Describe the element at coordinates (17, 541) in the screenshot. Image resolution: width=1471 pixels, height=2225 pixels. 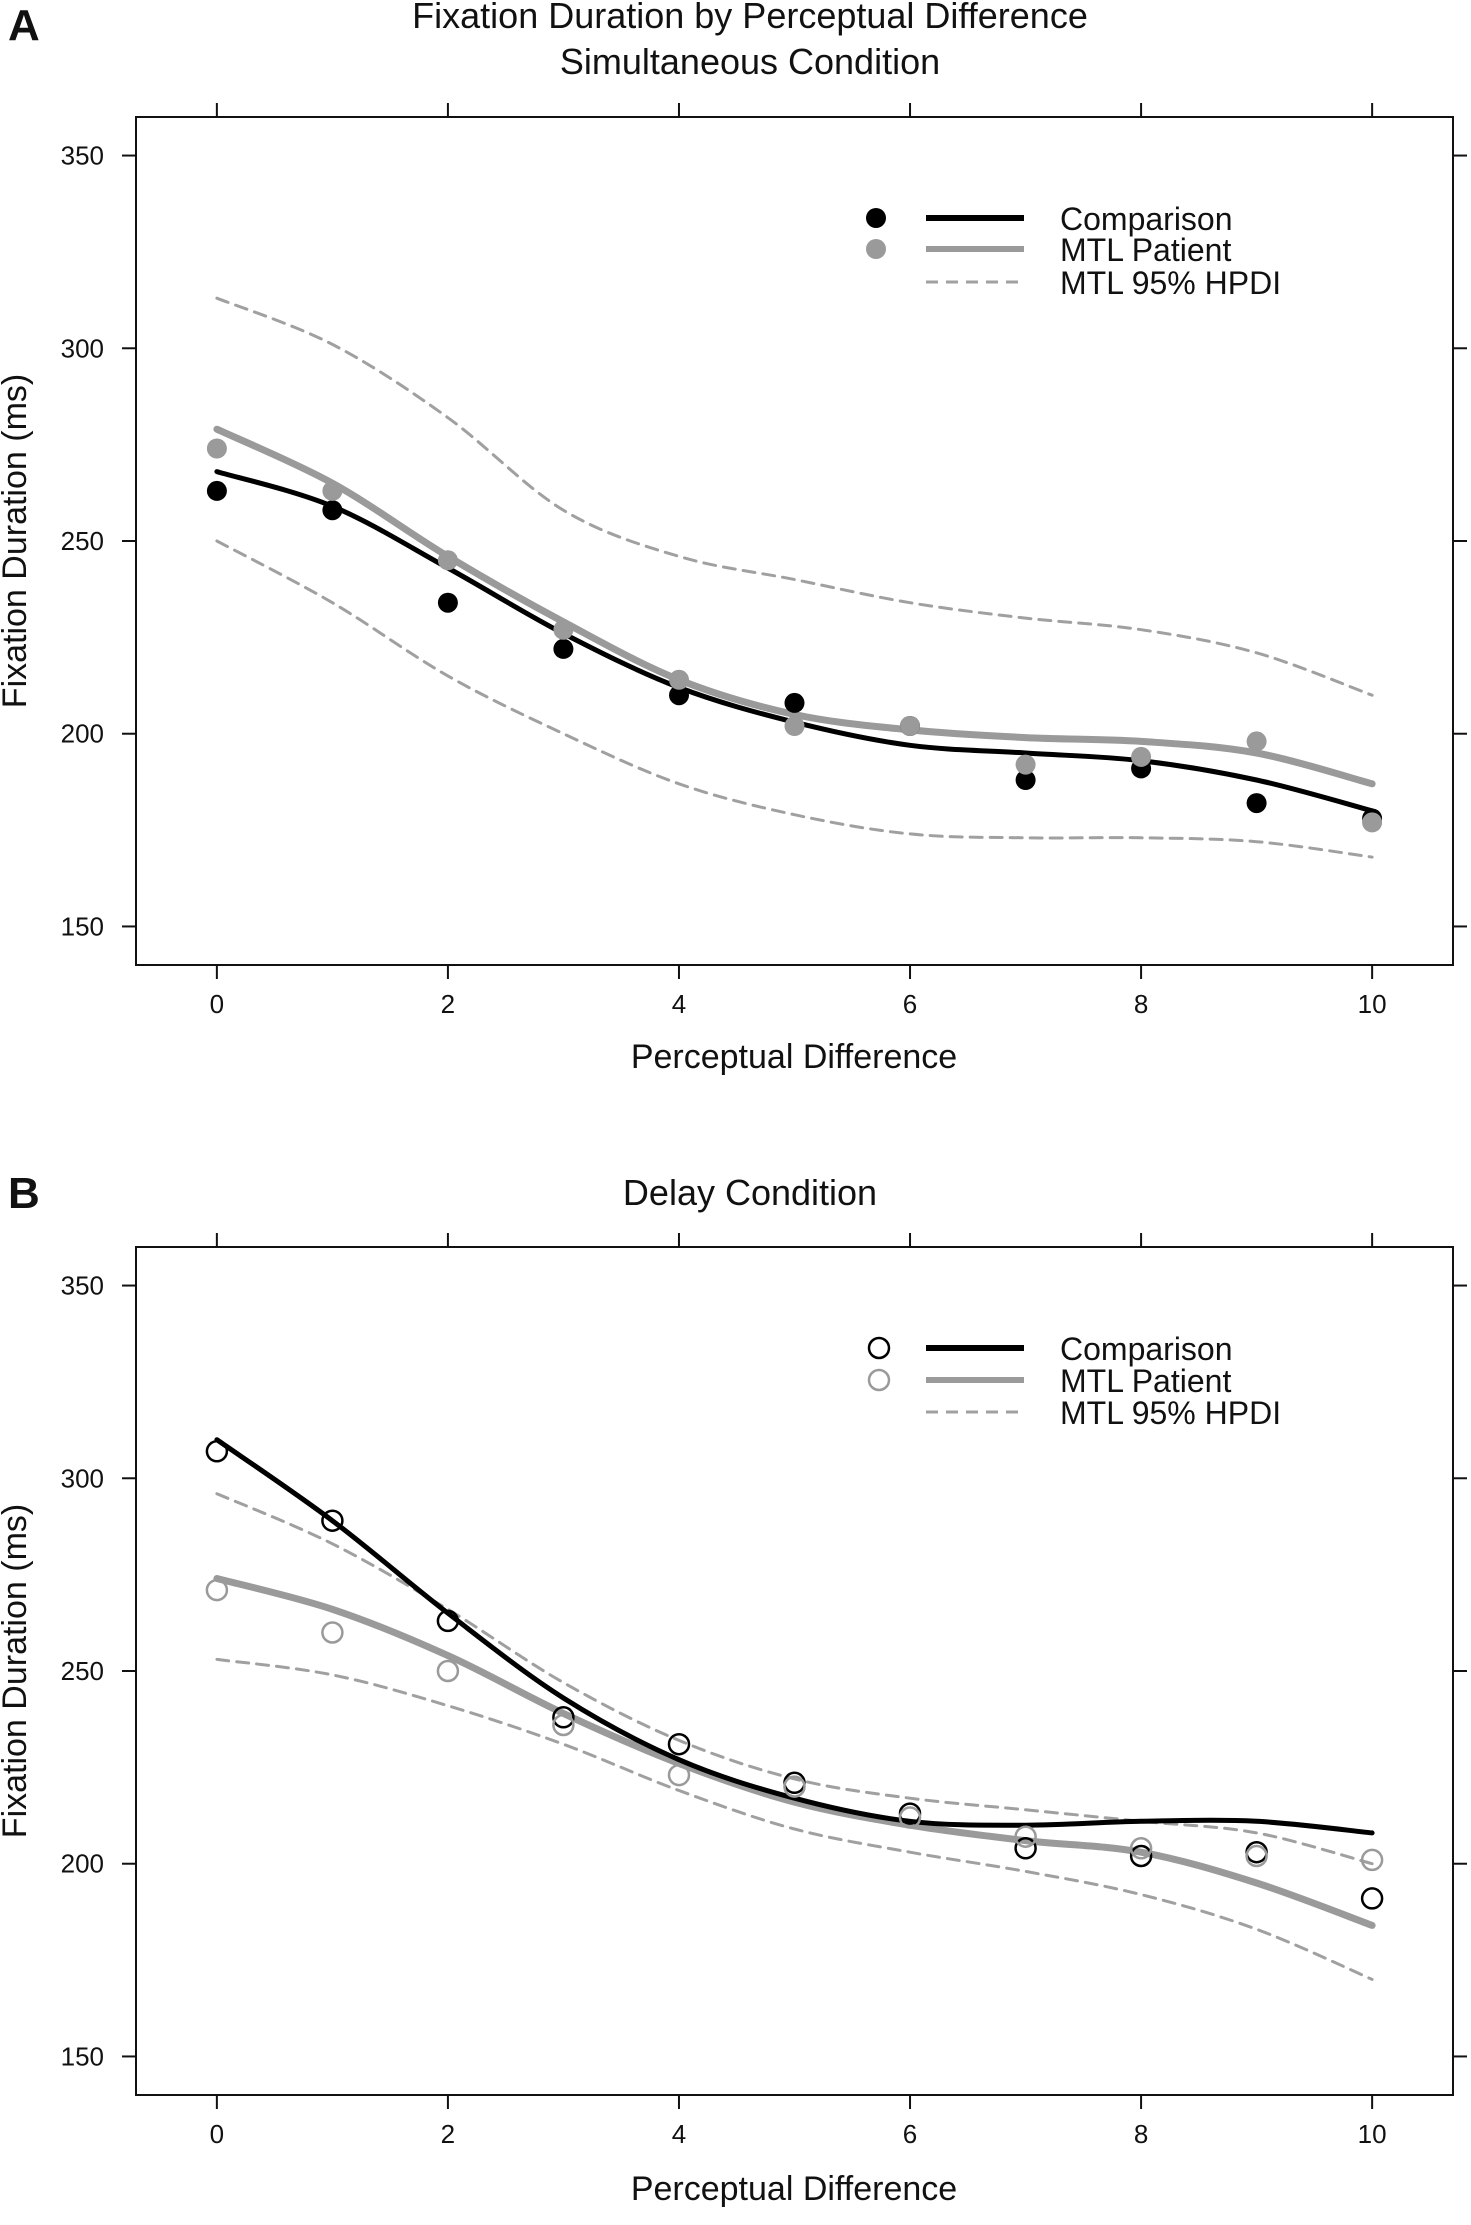
I see `panel-a-y-axis-label: Fixation Duration (ms)` at that location.